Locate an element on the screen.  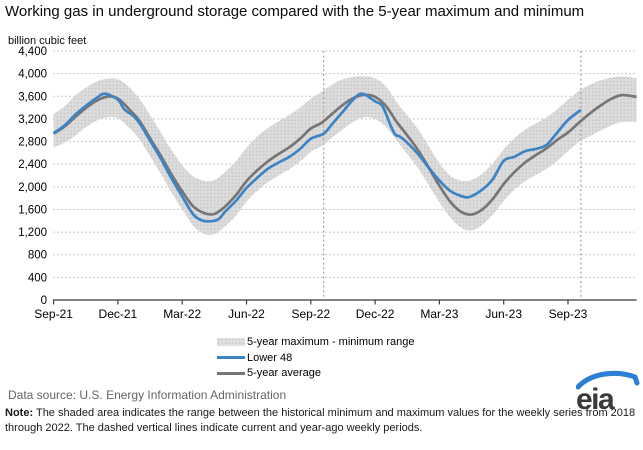
y-tick-label: 2,800 is located at coordinates (32, 143).